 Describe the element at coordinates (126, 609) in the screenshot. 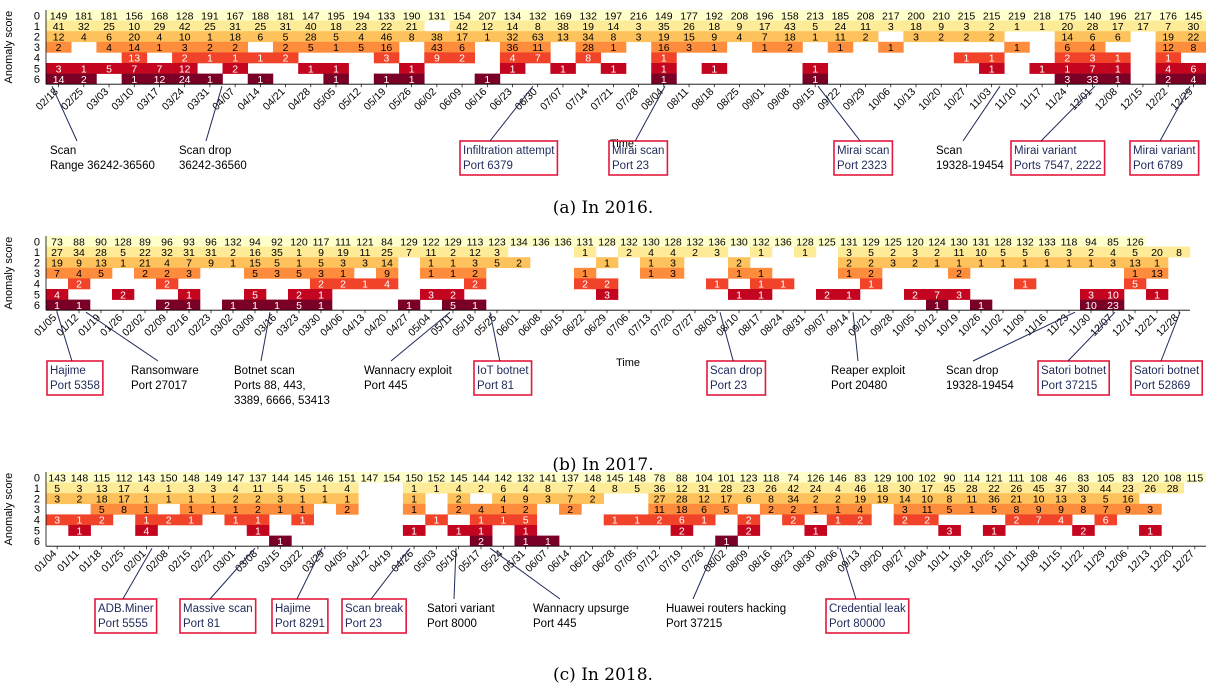

I see `annotation-title: ADB.Miner` at that location.